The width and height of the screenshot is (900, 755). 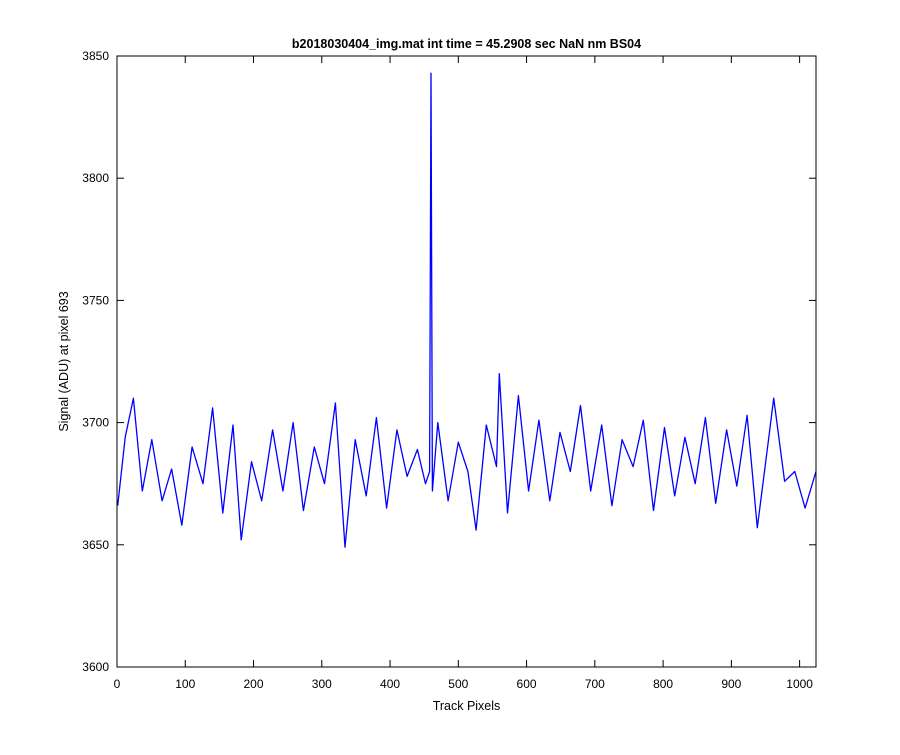 I want to click on x-tick-label: 900, so click(x=731, y=684).